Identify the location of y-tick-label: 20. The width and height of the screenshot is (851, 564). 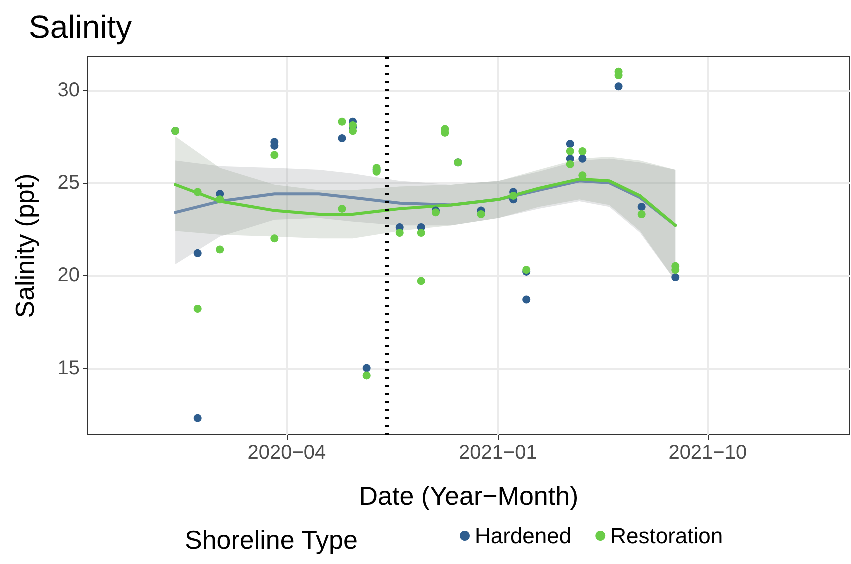
(69, 275).